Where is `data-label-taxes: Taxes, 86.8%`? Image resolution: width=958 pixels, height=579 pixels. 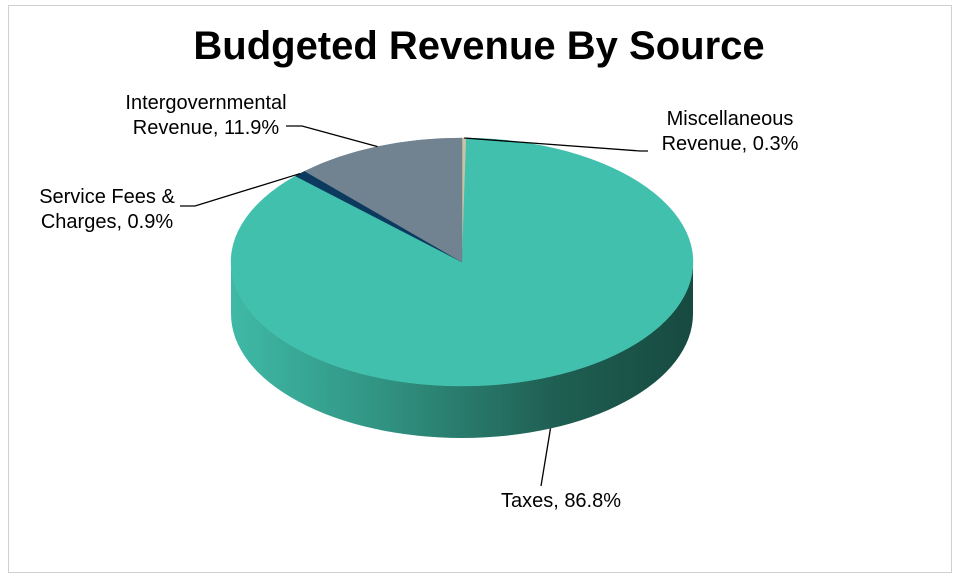
data-label-taxes: Taxes, 86.8% is located at coordinates (561, 501).